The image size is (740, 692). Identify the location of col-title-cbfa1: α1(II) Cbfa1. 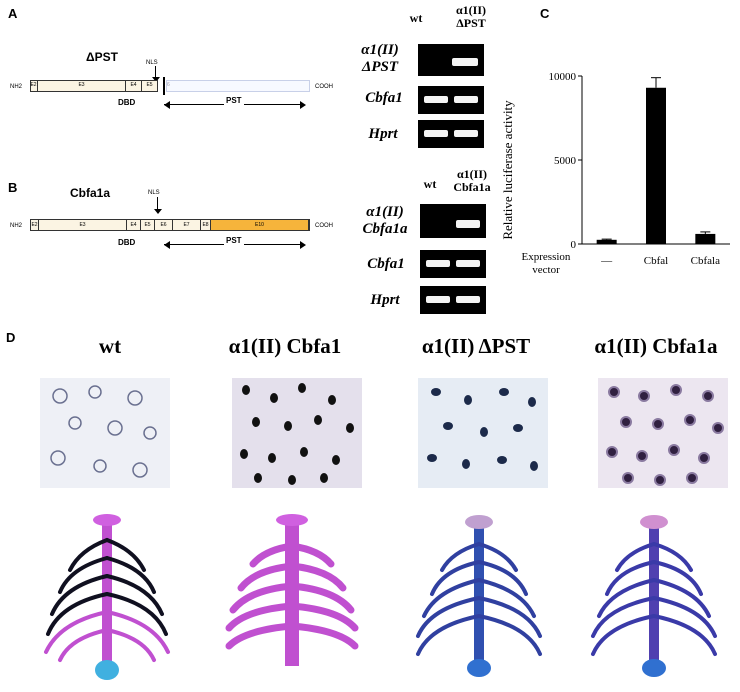
(285, 346).